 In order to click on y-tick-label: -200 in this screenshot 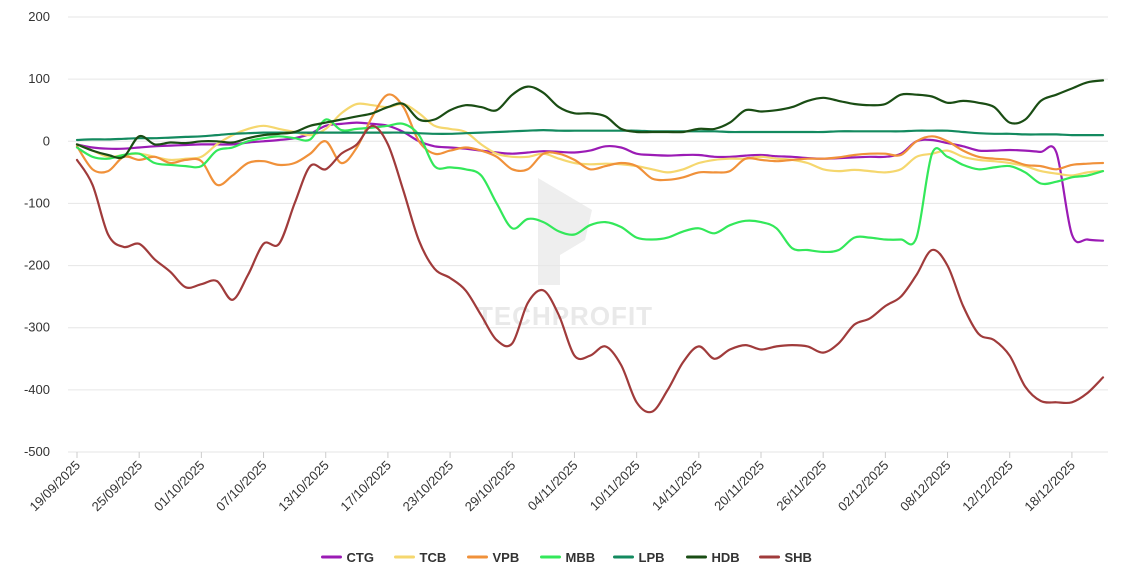, I will do `click(37, 265)`.